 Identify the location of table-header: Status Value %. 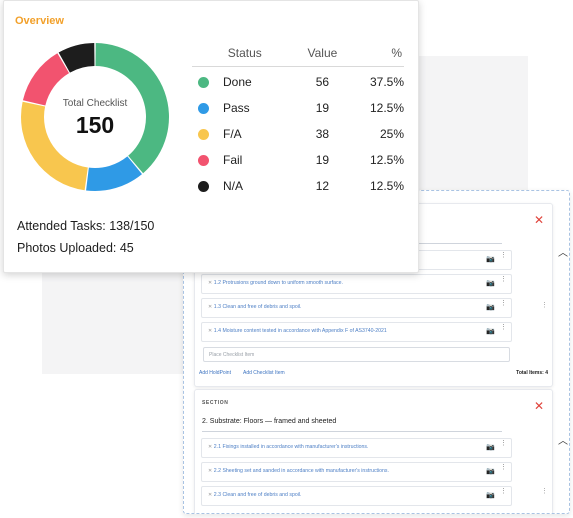
(298, 55).